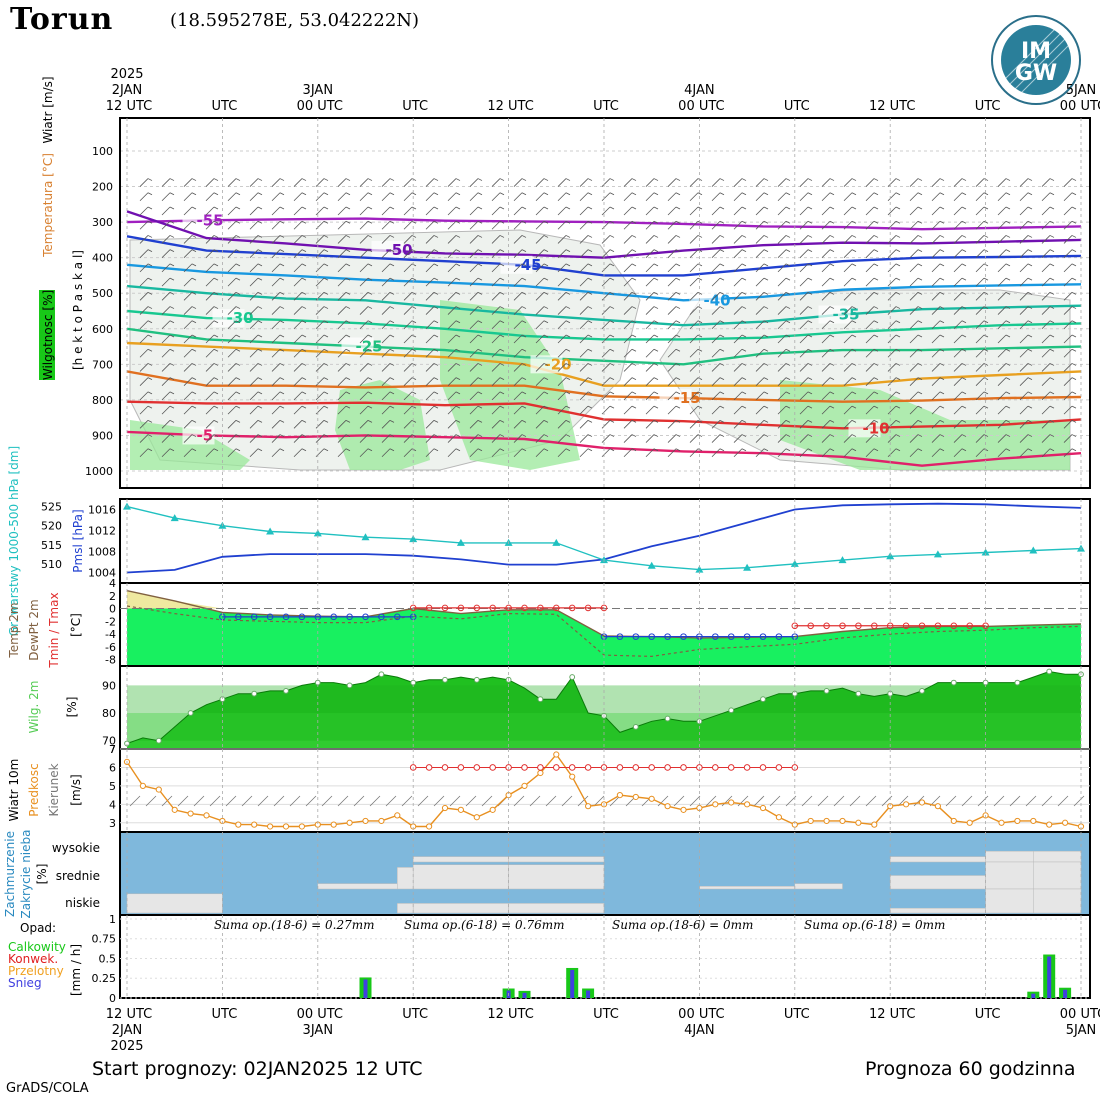  I want to click on wind-speed-marker, so click(492, 809).